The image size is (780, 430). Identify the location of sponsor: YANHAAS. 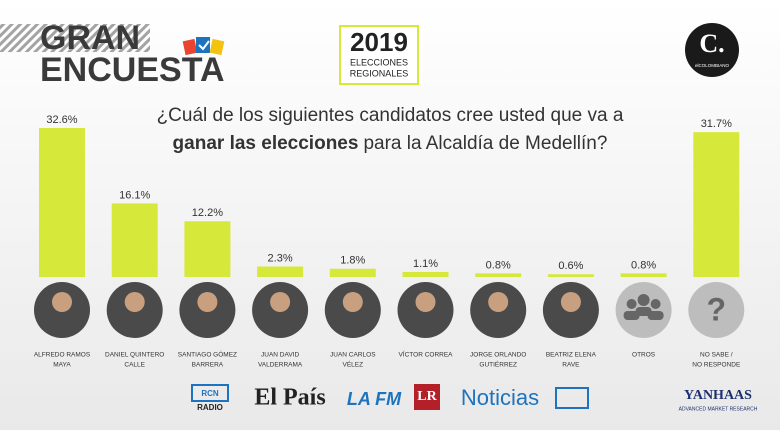
(718, 395).